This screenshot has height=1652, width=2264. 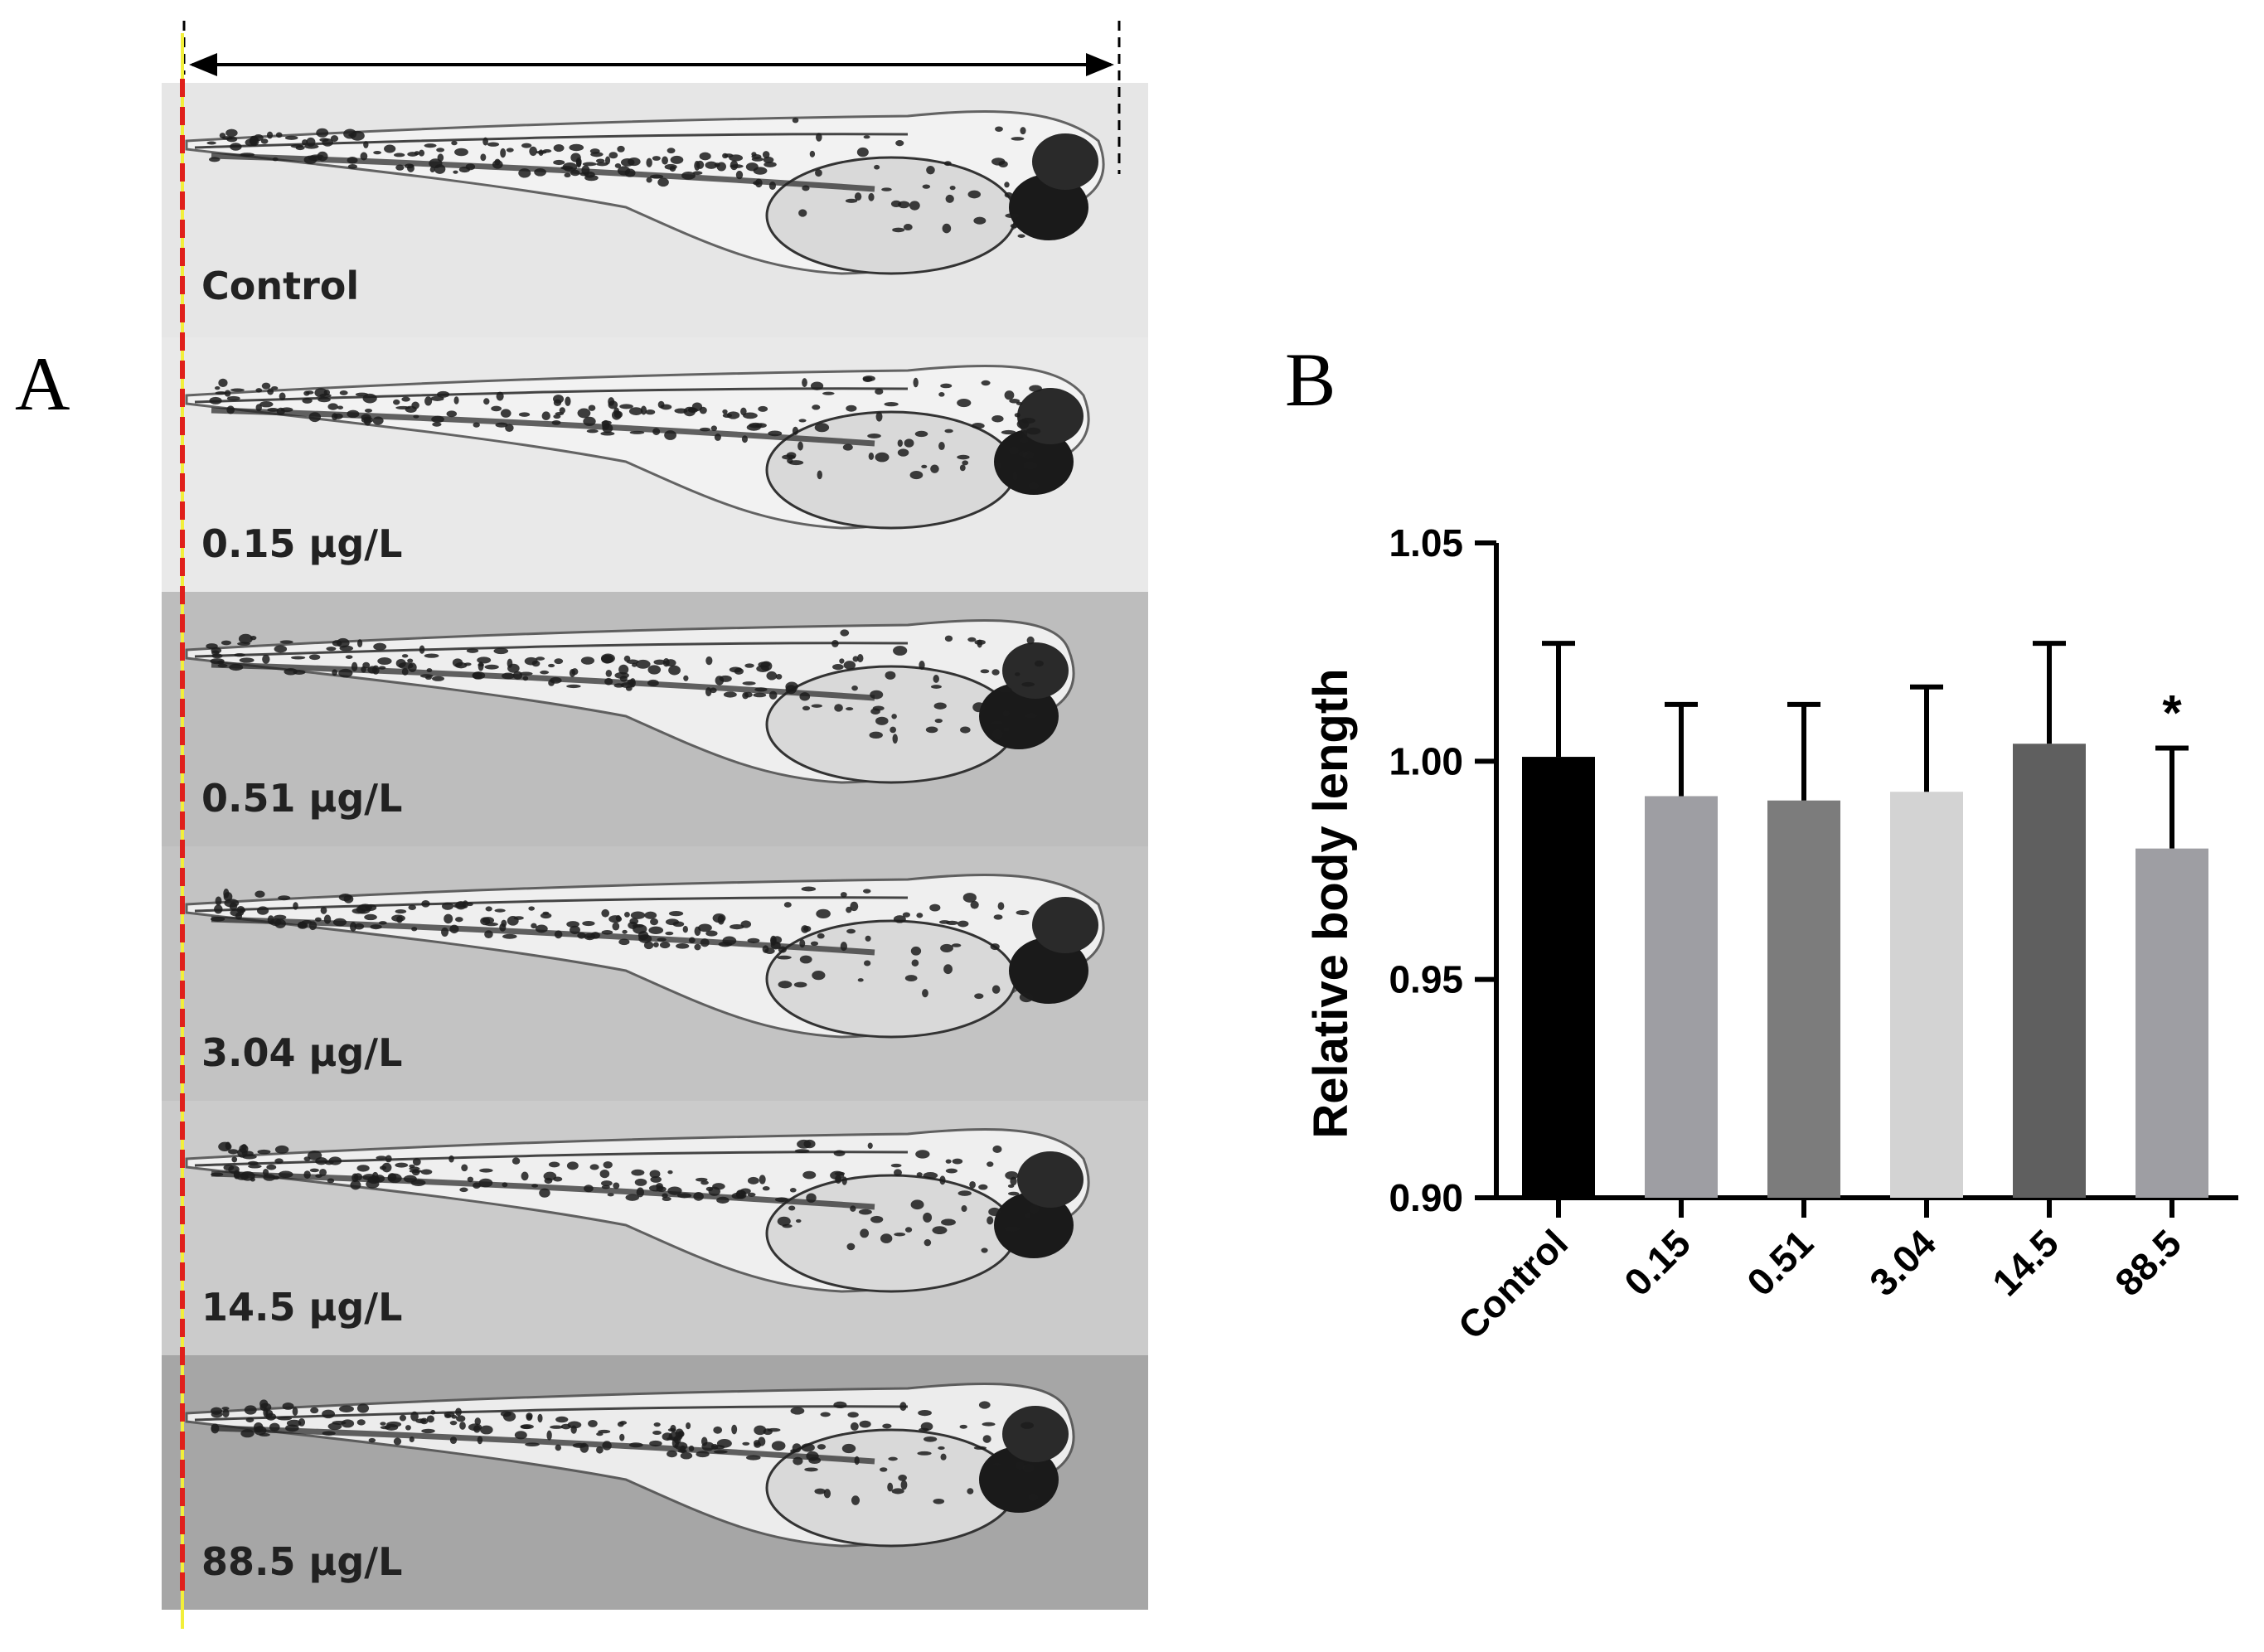 What do you see at coordinates (302, 1561) in the screenshot?
I see `strip-label: 88.5 μg/L` at bounding box center [302, 1561].